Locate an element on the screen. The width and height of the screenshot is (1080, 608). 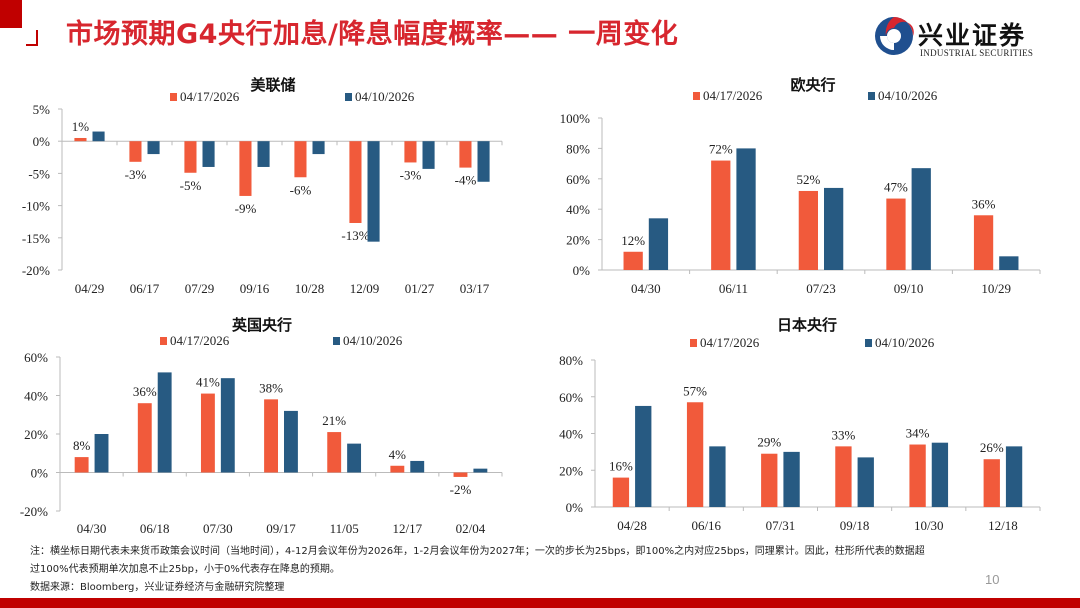
x-tick-label: 12/18 is located at coordinates (1003, 525).